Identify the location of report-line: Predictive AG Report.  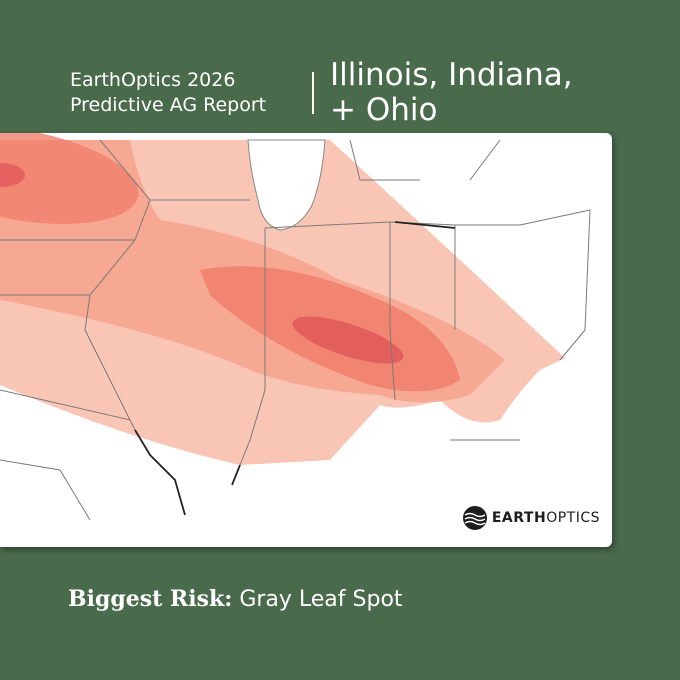
(168, 105).